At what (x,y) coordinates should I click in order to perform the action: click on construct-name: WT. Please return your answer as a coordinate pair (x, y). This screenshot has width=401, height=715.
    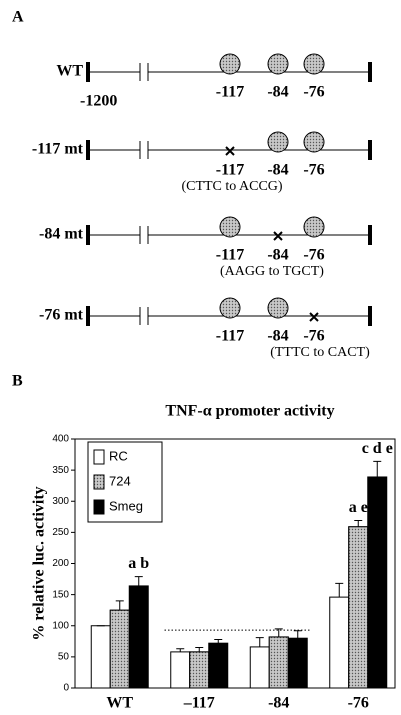
    Looking at the image, I should click on (69, 71).